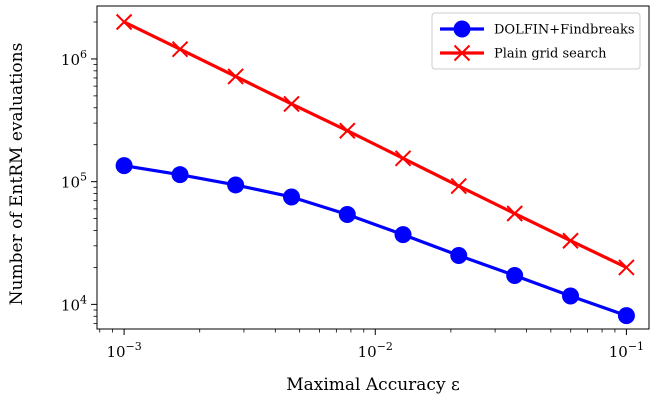 The height and width of the screenshot is (398, 650). Describe the element at coordinates (626, 350) in the screenshot. I see `x-tick-label: 10⁻¹` at that location.